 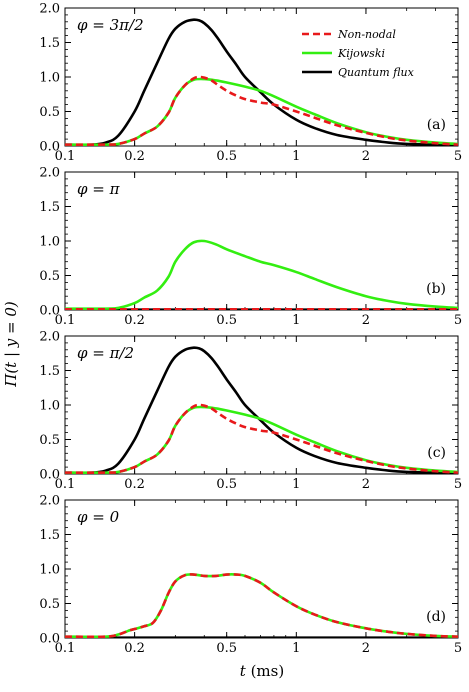 I want to click on legend: Non-nodal Kijowski Quantum flux, so click(x=358, y=53).